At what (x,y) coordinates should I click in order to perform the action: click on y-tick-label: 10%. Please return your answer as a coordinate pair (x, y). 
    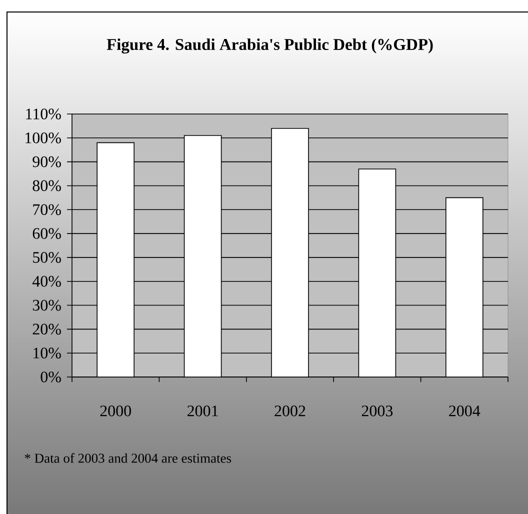
    Looking at the image, I should click on (47, 353).